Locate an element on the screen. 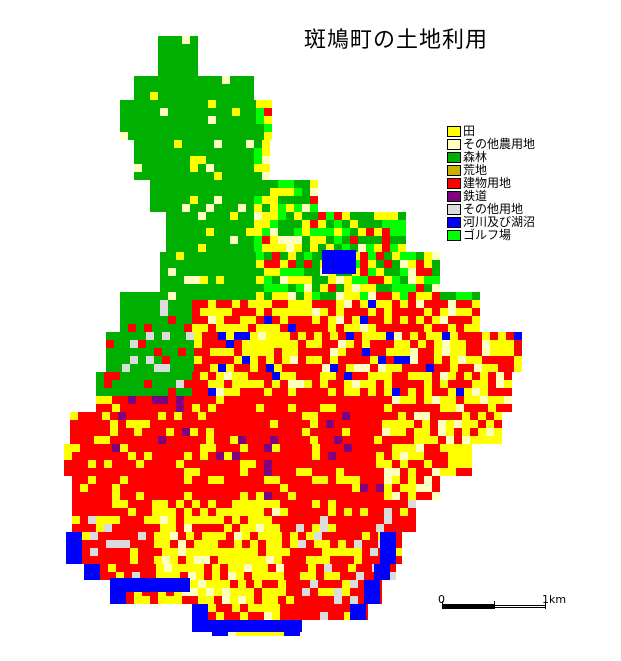  legend-swatch is located at coordinates (454, 235).